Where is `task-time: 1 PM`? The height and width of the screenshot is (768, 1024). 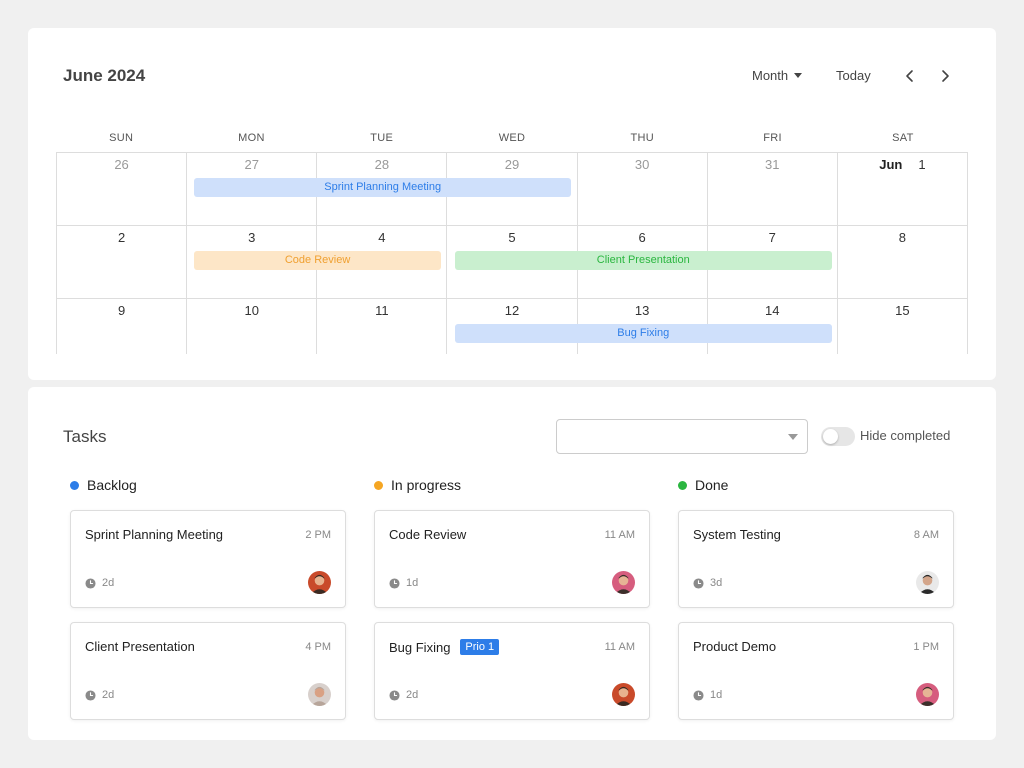
task-time: 1 PM is located at coordinates (926, 647).